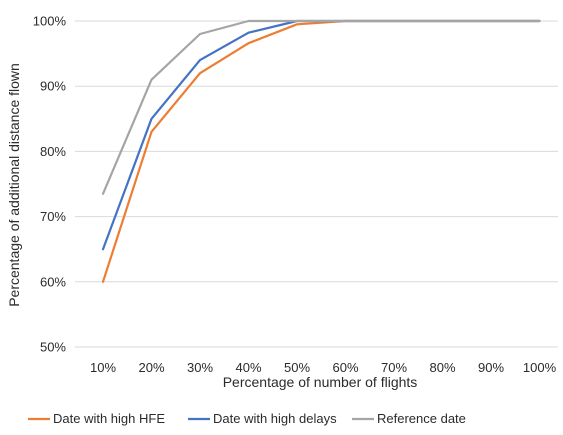 The image size is (563, 435). What do you see at coordinates (320, 382) in the screenshot?
I see `x-axis-title: Percentage of number of flights` at bounding box center [320, 382].